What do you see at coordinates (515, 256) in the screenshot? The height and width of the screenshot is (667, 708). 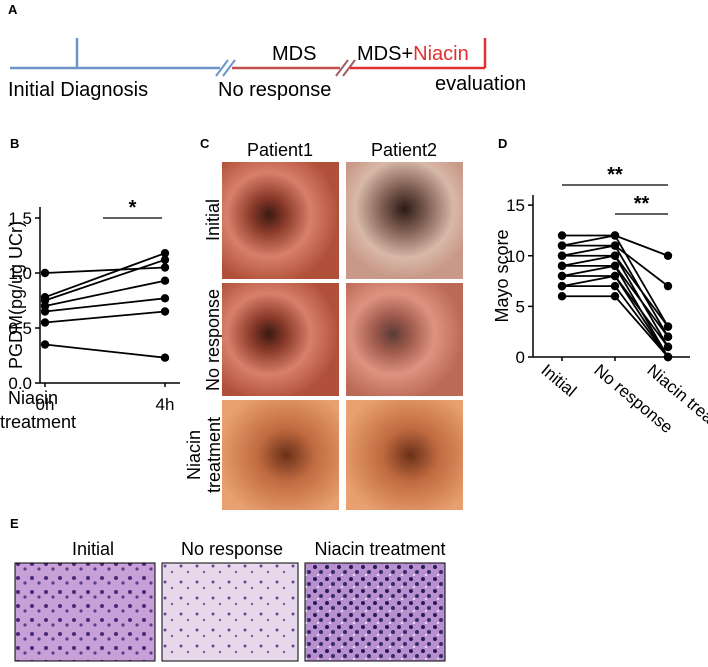 I see `y-tick-label: 10` at bounding box center [515, 256].